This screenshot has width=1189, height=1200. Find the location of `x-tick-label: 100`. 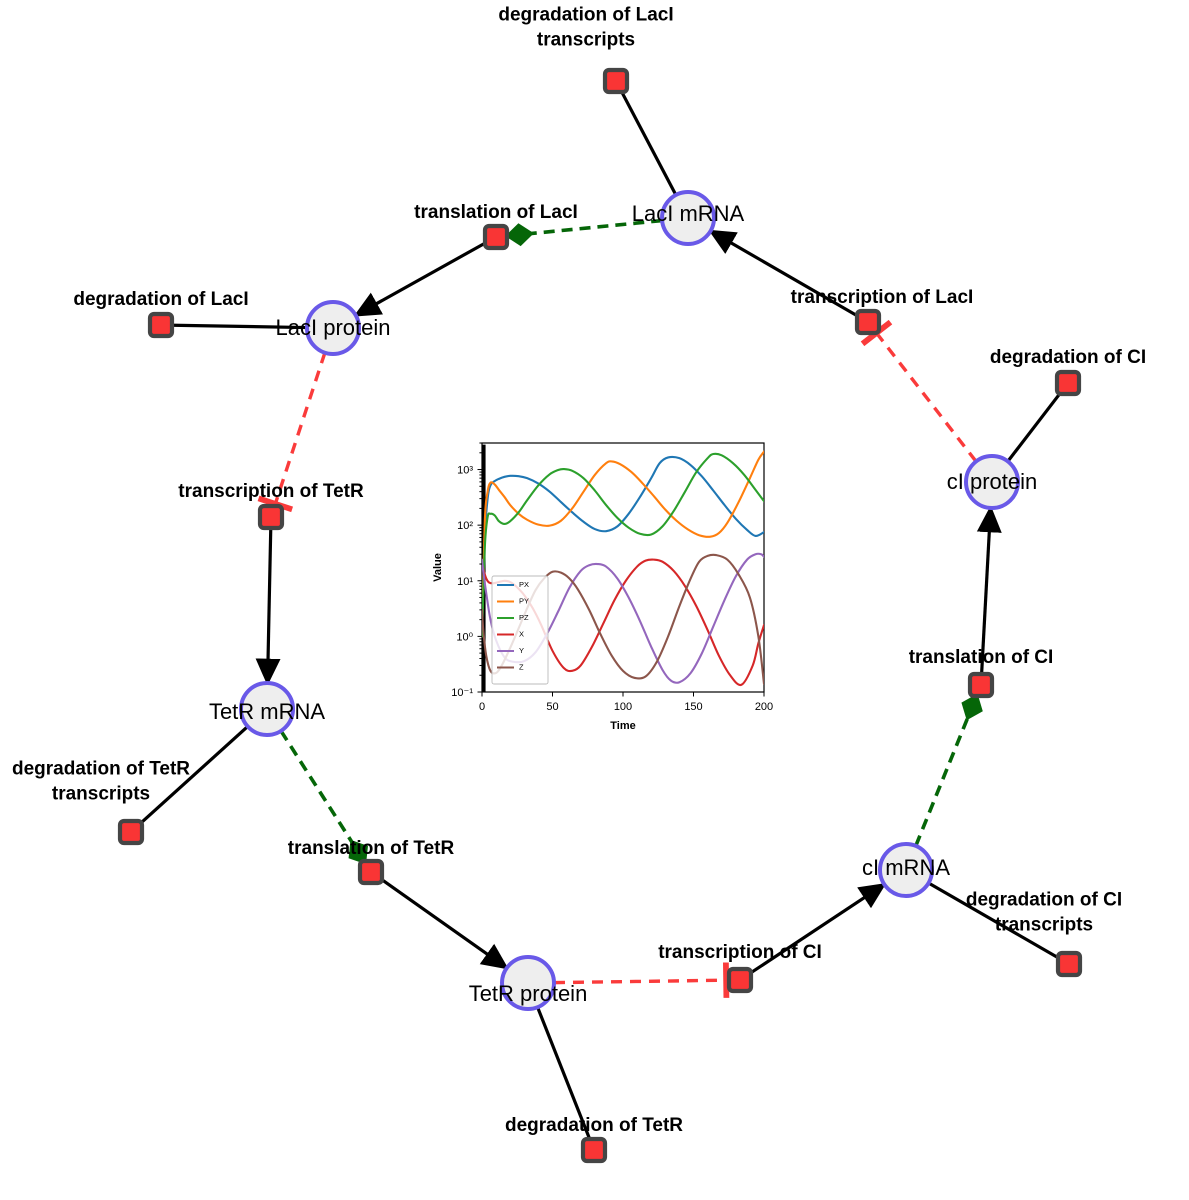

x-tick-label: 100 is located at coordinates (623, 707).